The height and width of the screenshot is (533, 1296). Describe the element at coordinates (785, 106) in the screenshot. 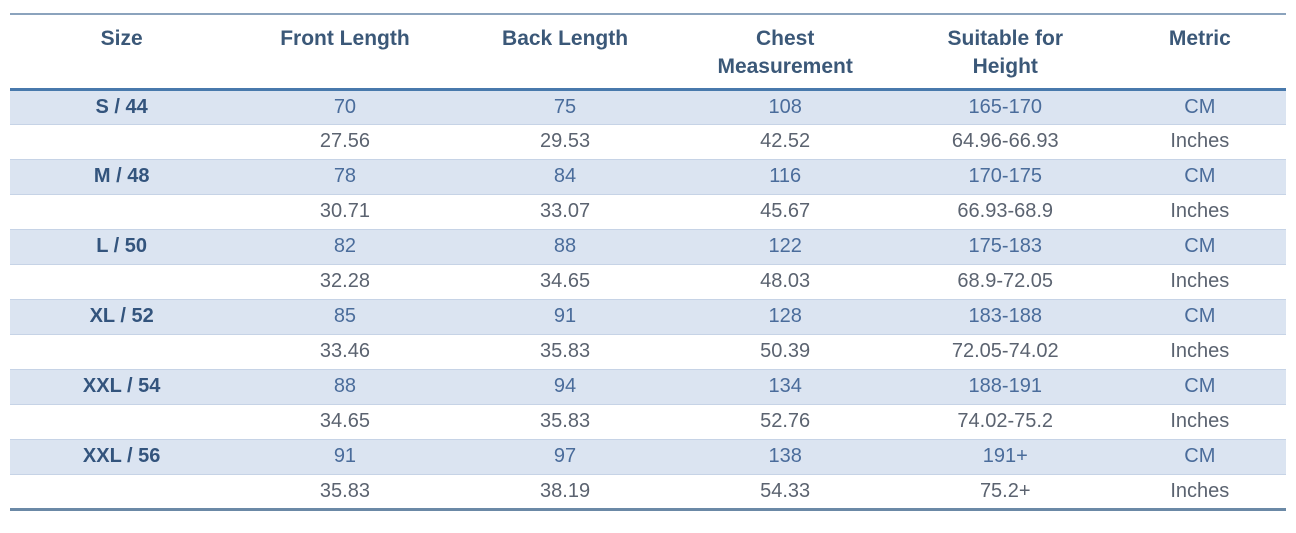

I see `chest-value: 108` at that location.